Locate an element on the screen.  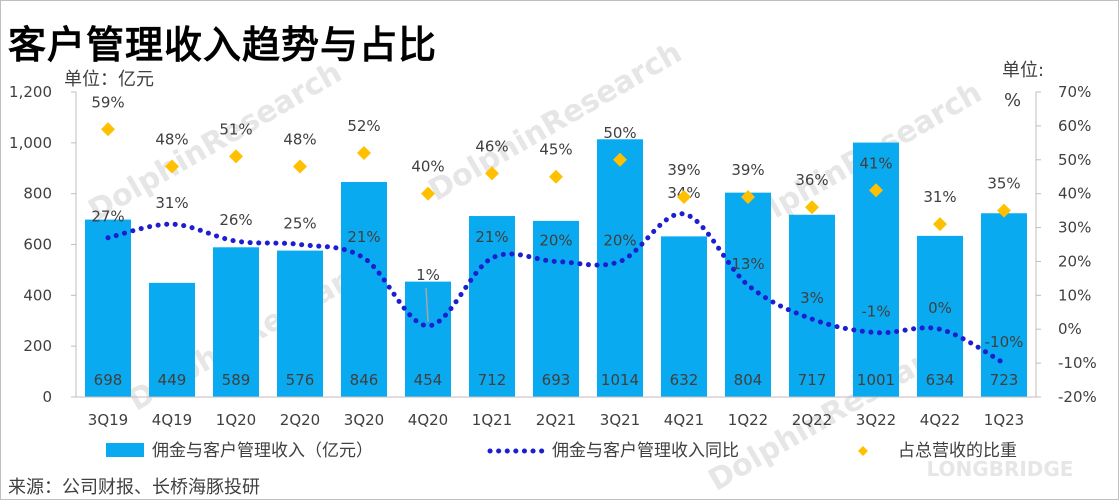
bar-value-label: 632 is located at coordinates (684, 380).